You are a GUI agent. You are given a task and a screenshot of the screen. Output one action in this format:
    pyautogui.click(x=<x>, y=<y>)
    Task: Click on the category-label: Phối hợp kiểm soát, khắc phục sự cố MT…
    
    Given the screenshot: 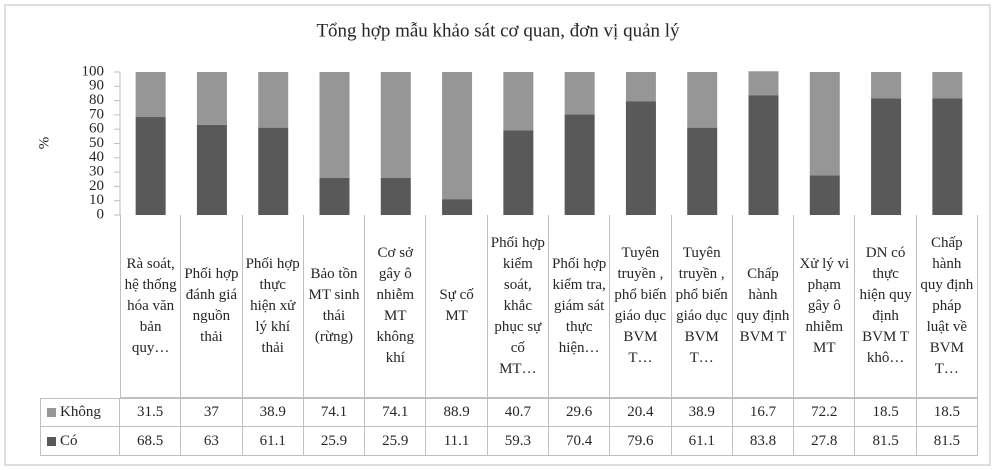 What is the action you would take?
    pyautogui.click(x=518, y=306)
    